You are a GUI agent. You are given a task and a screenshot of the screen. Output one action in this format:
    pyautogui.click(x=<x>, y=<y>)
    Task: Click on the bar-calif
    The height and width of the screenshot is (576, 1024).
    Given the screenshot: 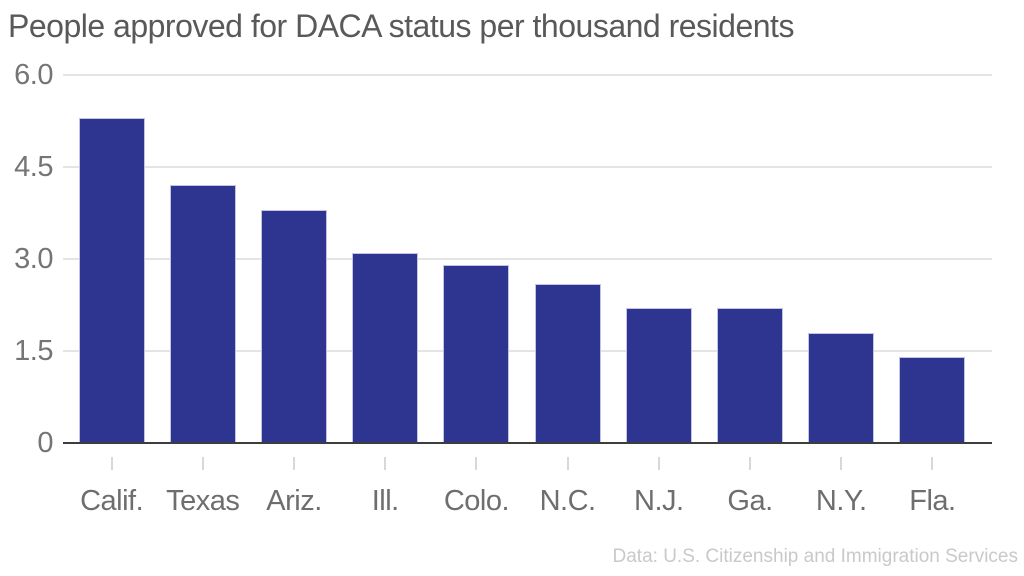 What is the action you would take?
    pyautogui.click(x=111, y=280)
    